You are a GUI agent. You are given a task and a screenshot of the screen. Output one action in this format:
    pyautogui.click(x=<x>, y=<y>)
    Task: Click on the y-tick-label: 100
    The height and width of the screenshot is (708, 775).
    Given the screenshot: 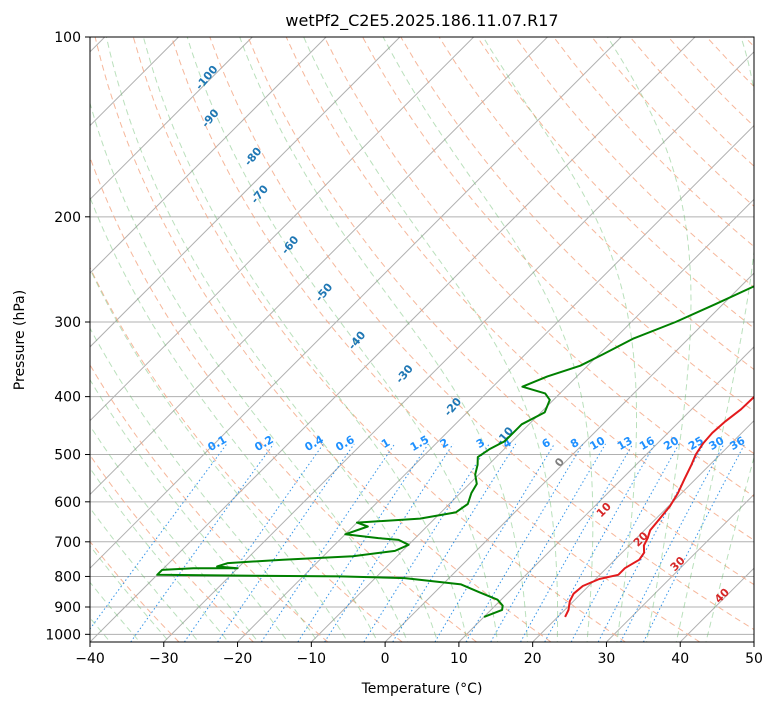 What is the action you would take?
    pyautogui.click(x=67, y=38)
    